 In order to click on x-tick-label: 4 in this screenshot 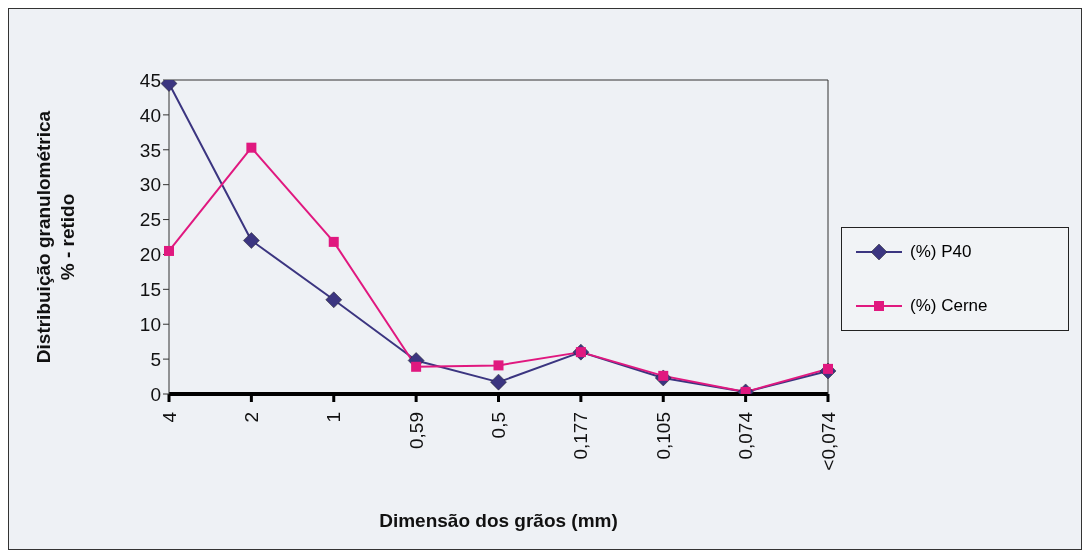, I will do `click(169, 417)`.